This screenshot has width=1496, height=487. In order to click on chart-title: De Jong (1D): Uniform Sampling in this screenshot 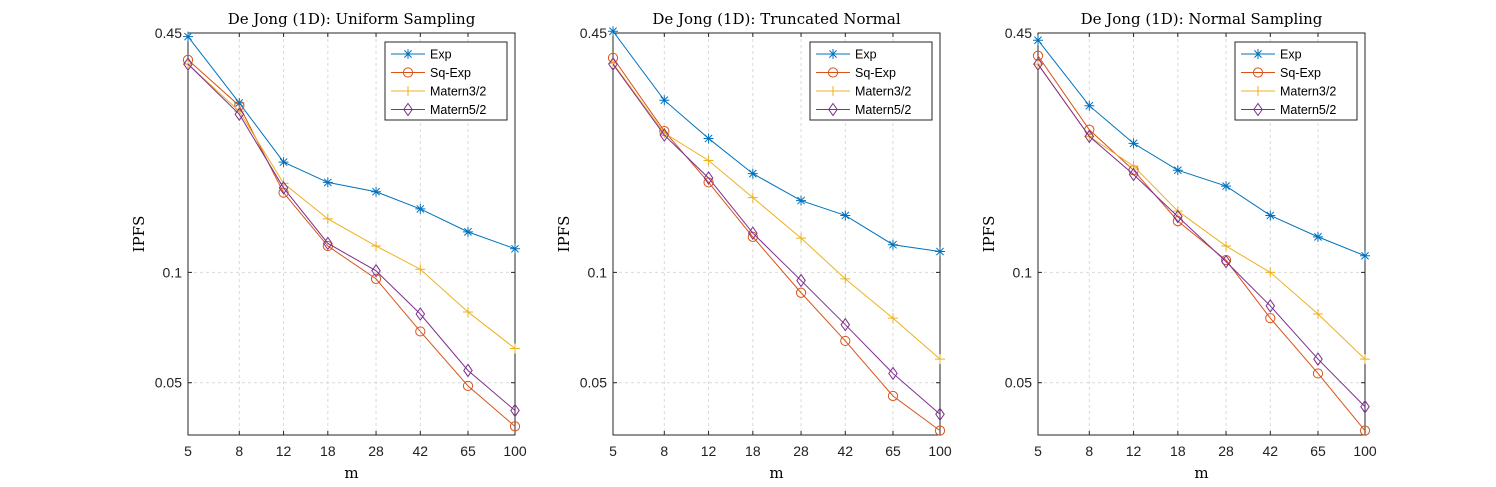, I will do `click(352, 19)`.